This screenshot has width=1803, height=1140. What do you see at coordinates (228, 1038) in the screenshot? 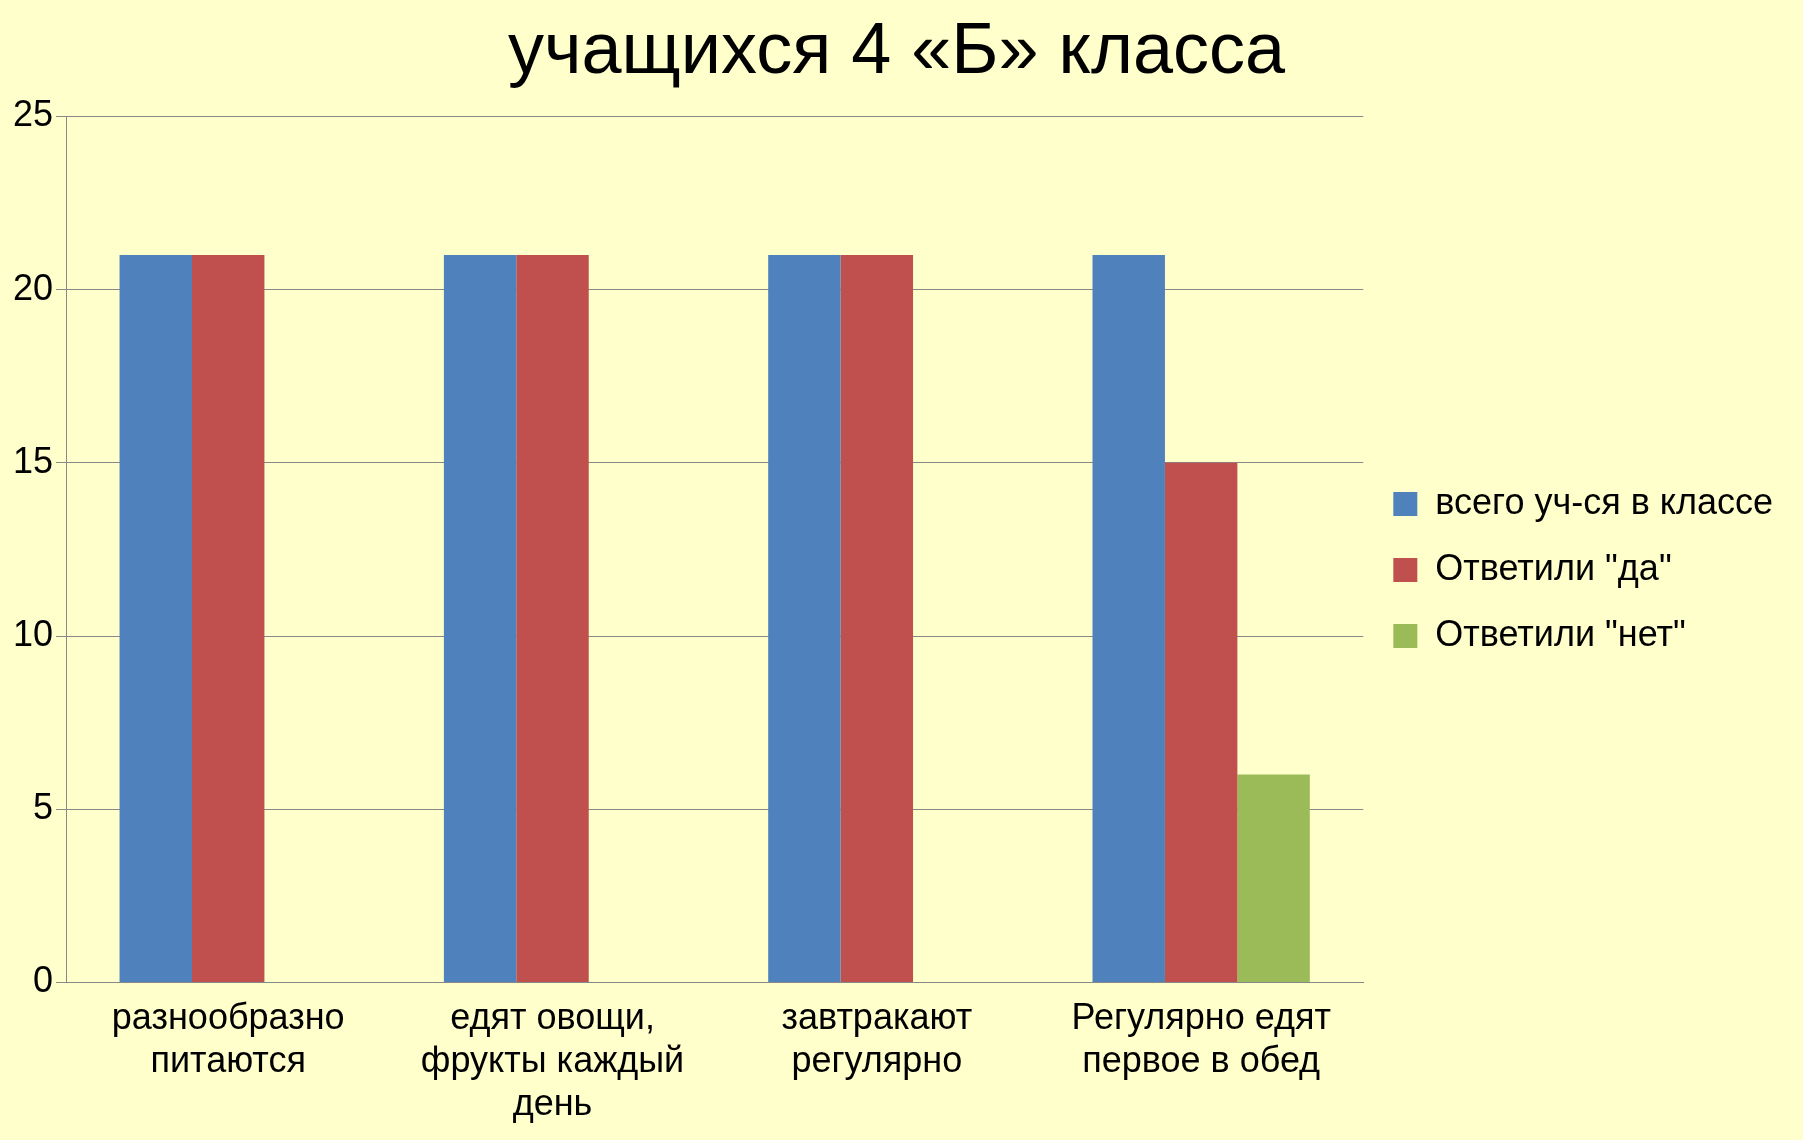
I see `x-tick-label: разнообразно питаются` at bounding box center [228, 1038].